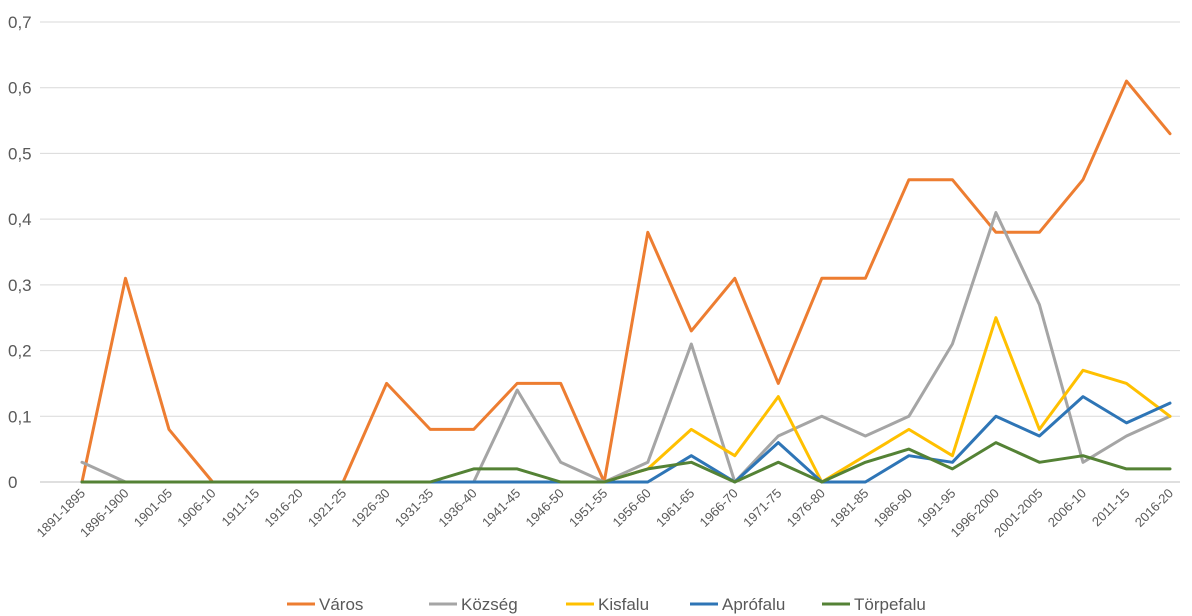 Image resolution: width=1192 pixels, height=616 pixels. I want to click on y-tick-label: 0,1, so click(20, 416).